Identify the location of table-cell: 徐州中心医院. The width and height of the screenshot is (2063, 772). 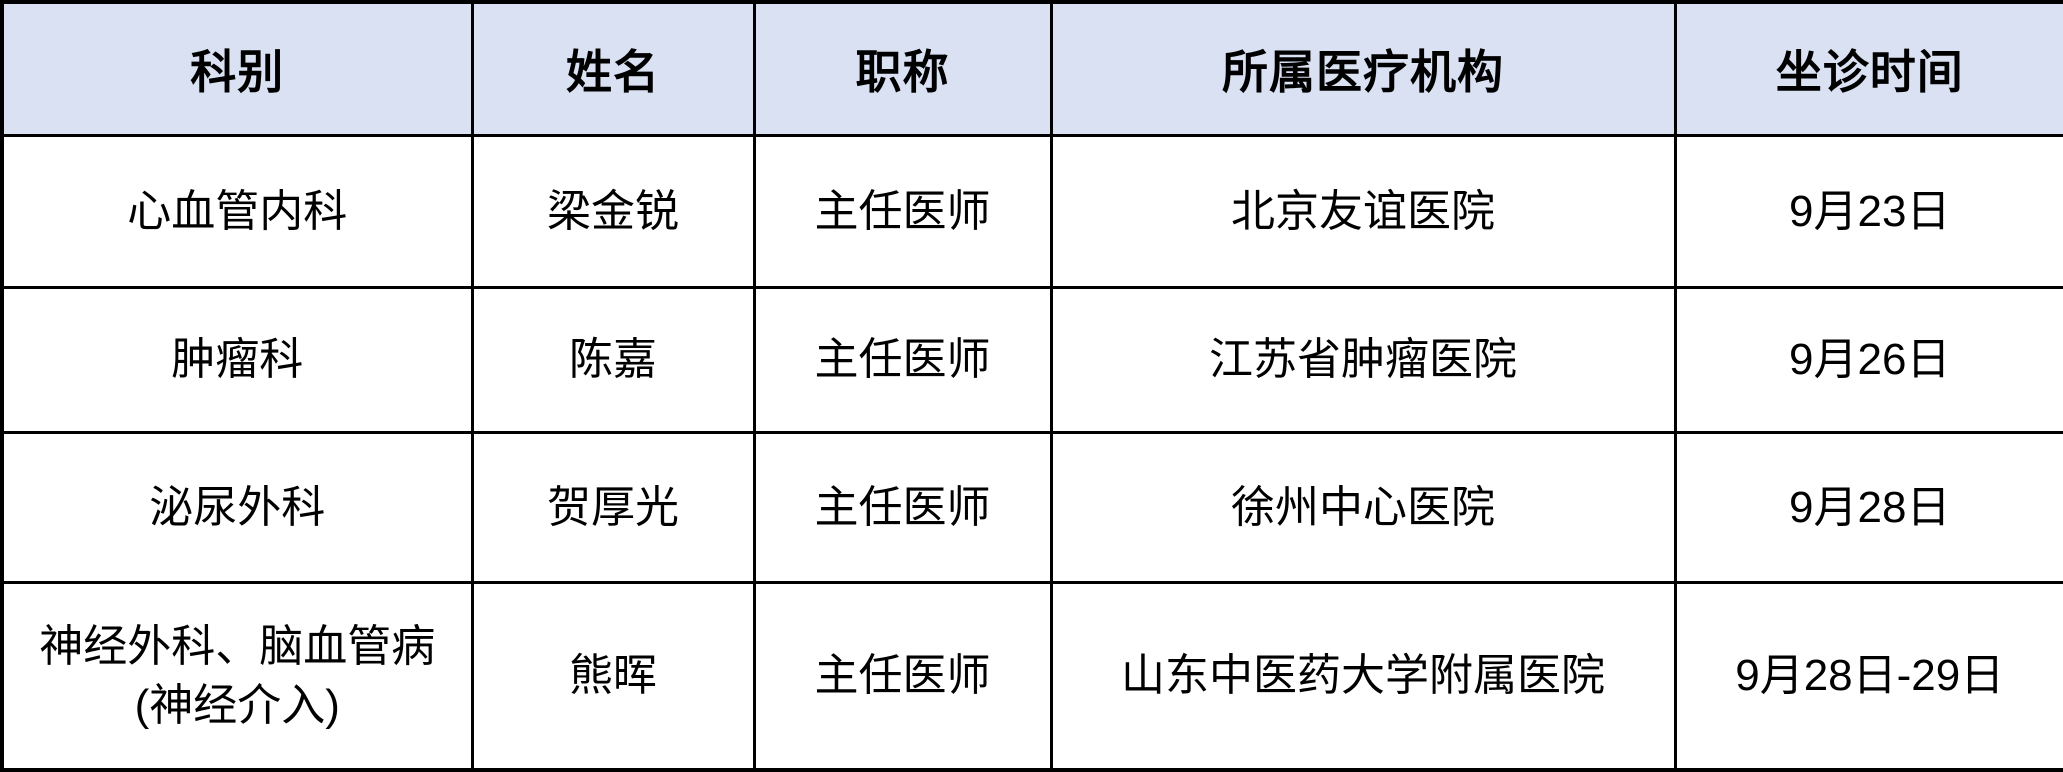
(1363, 508).